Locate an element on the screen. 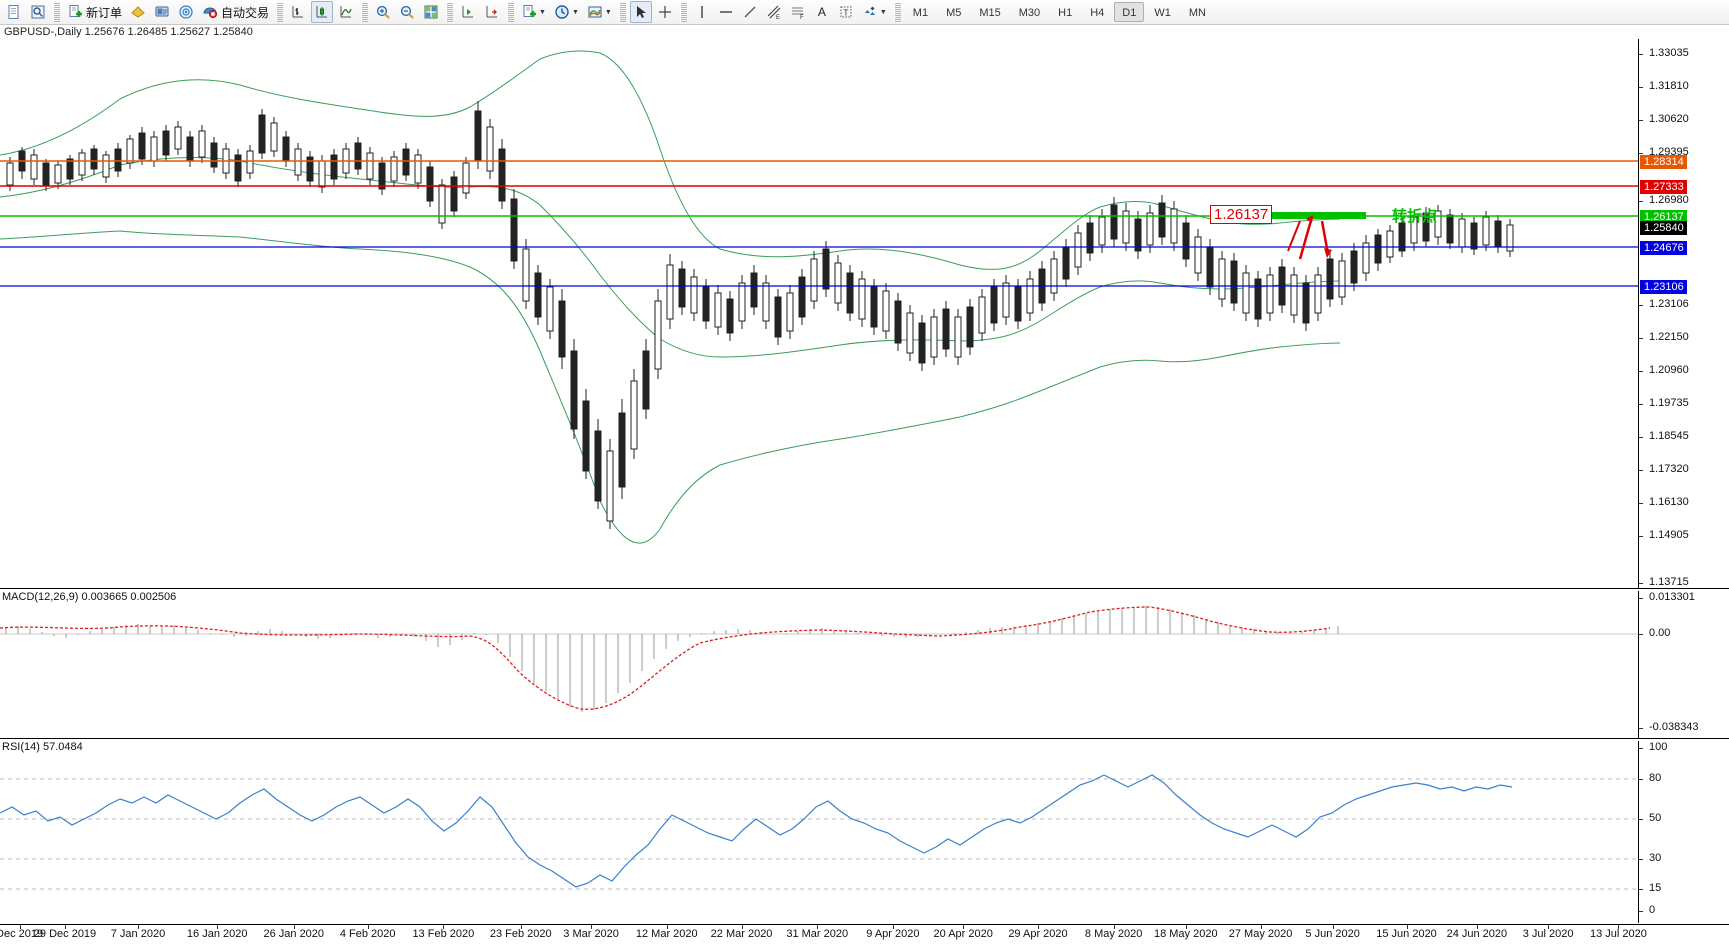 This screenshot has width=1729, height=944. timeframe-m30: M30 is located at coordinates (1029, 13).